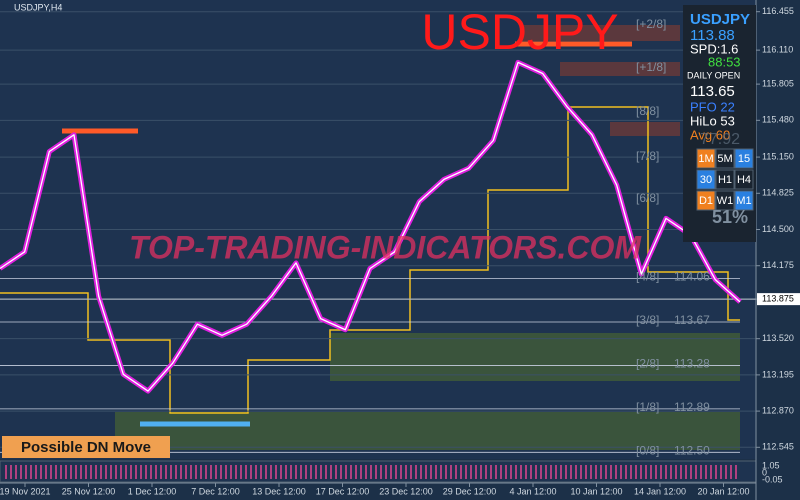 Image resolution: width=800 pixels, height=500 pixels. I want to click on murrey-tag: [6/8], so click(647, 198).